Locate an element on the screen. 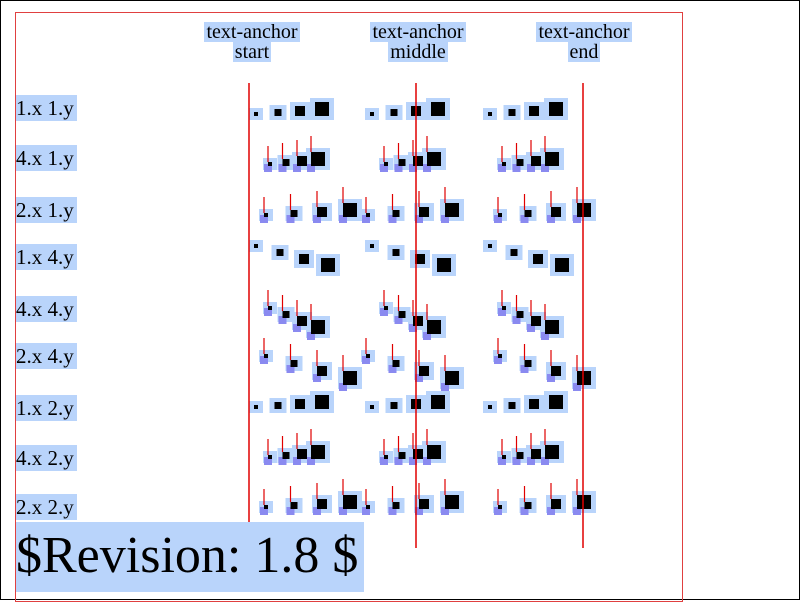 This screenshot has width=800, height=602. row-label: 2.x 2.y is located at coordinates (46, 507).